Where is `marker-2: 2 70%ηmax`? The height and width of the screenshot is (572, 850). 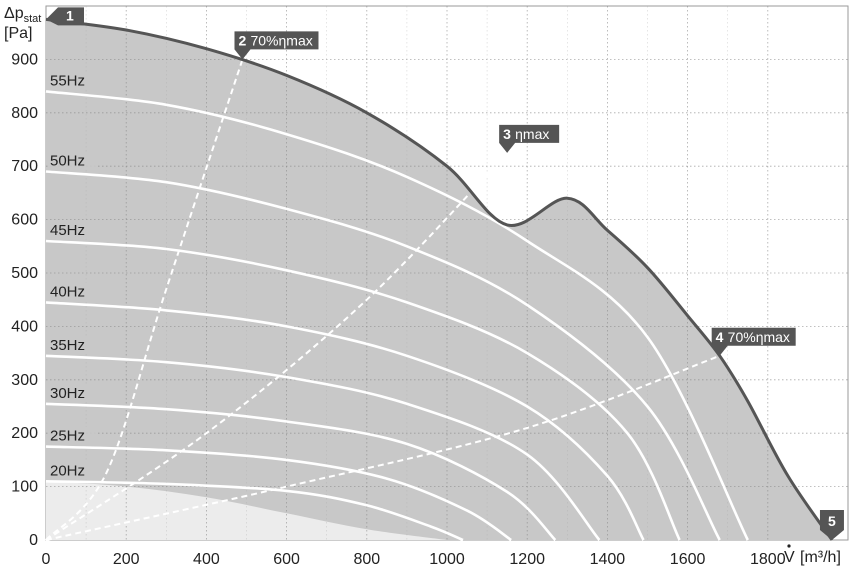 marker-2: 2 70%ηmax is located at coordinates (276, 45).